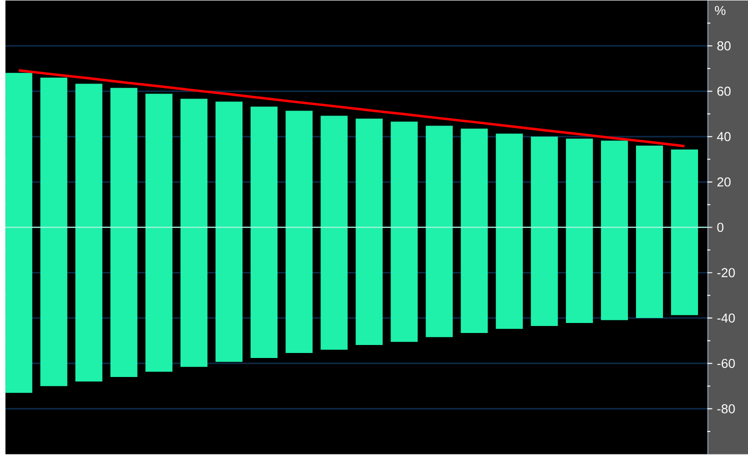 Image resolution: width=748 pixels, height=455 pixels. What do you see at coordinates (726, 273) in the screenshot?
I see `y-tick-label: -20` at bounding box center [726, 273].